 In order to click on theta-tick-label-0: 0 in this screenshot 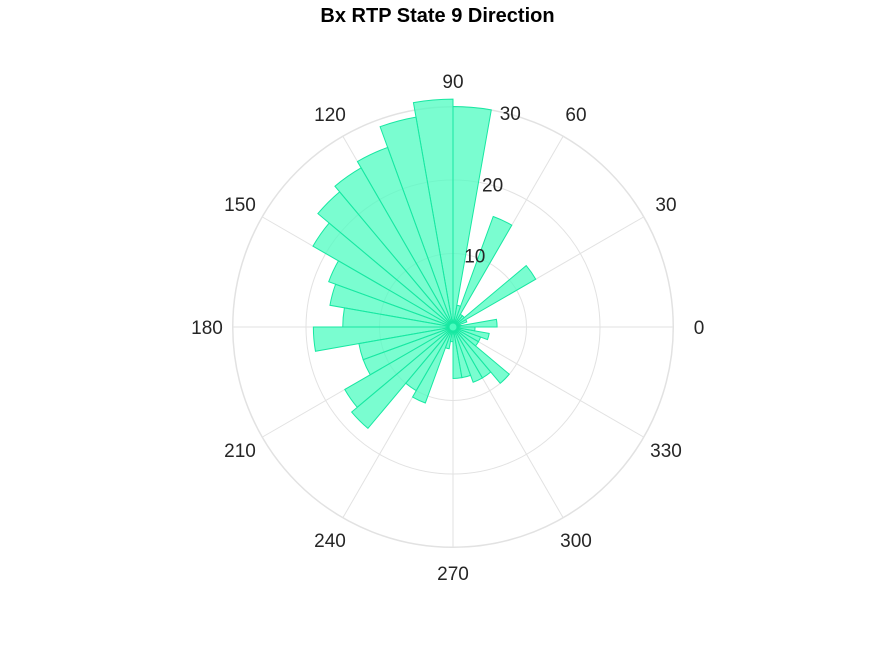, I will do `click(699, 328)`.